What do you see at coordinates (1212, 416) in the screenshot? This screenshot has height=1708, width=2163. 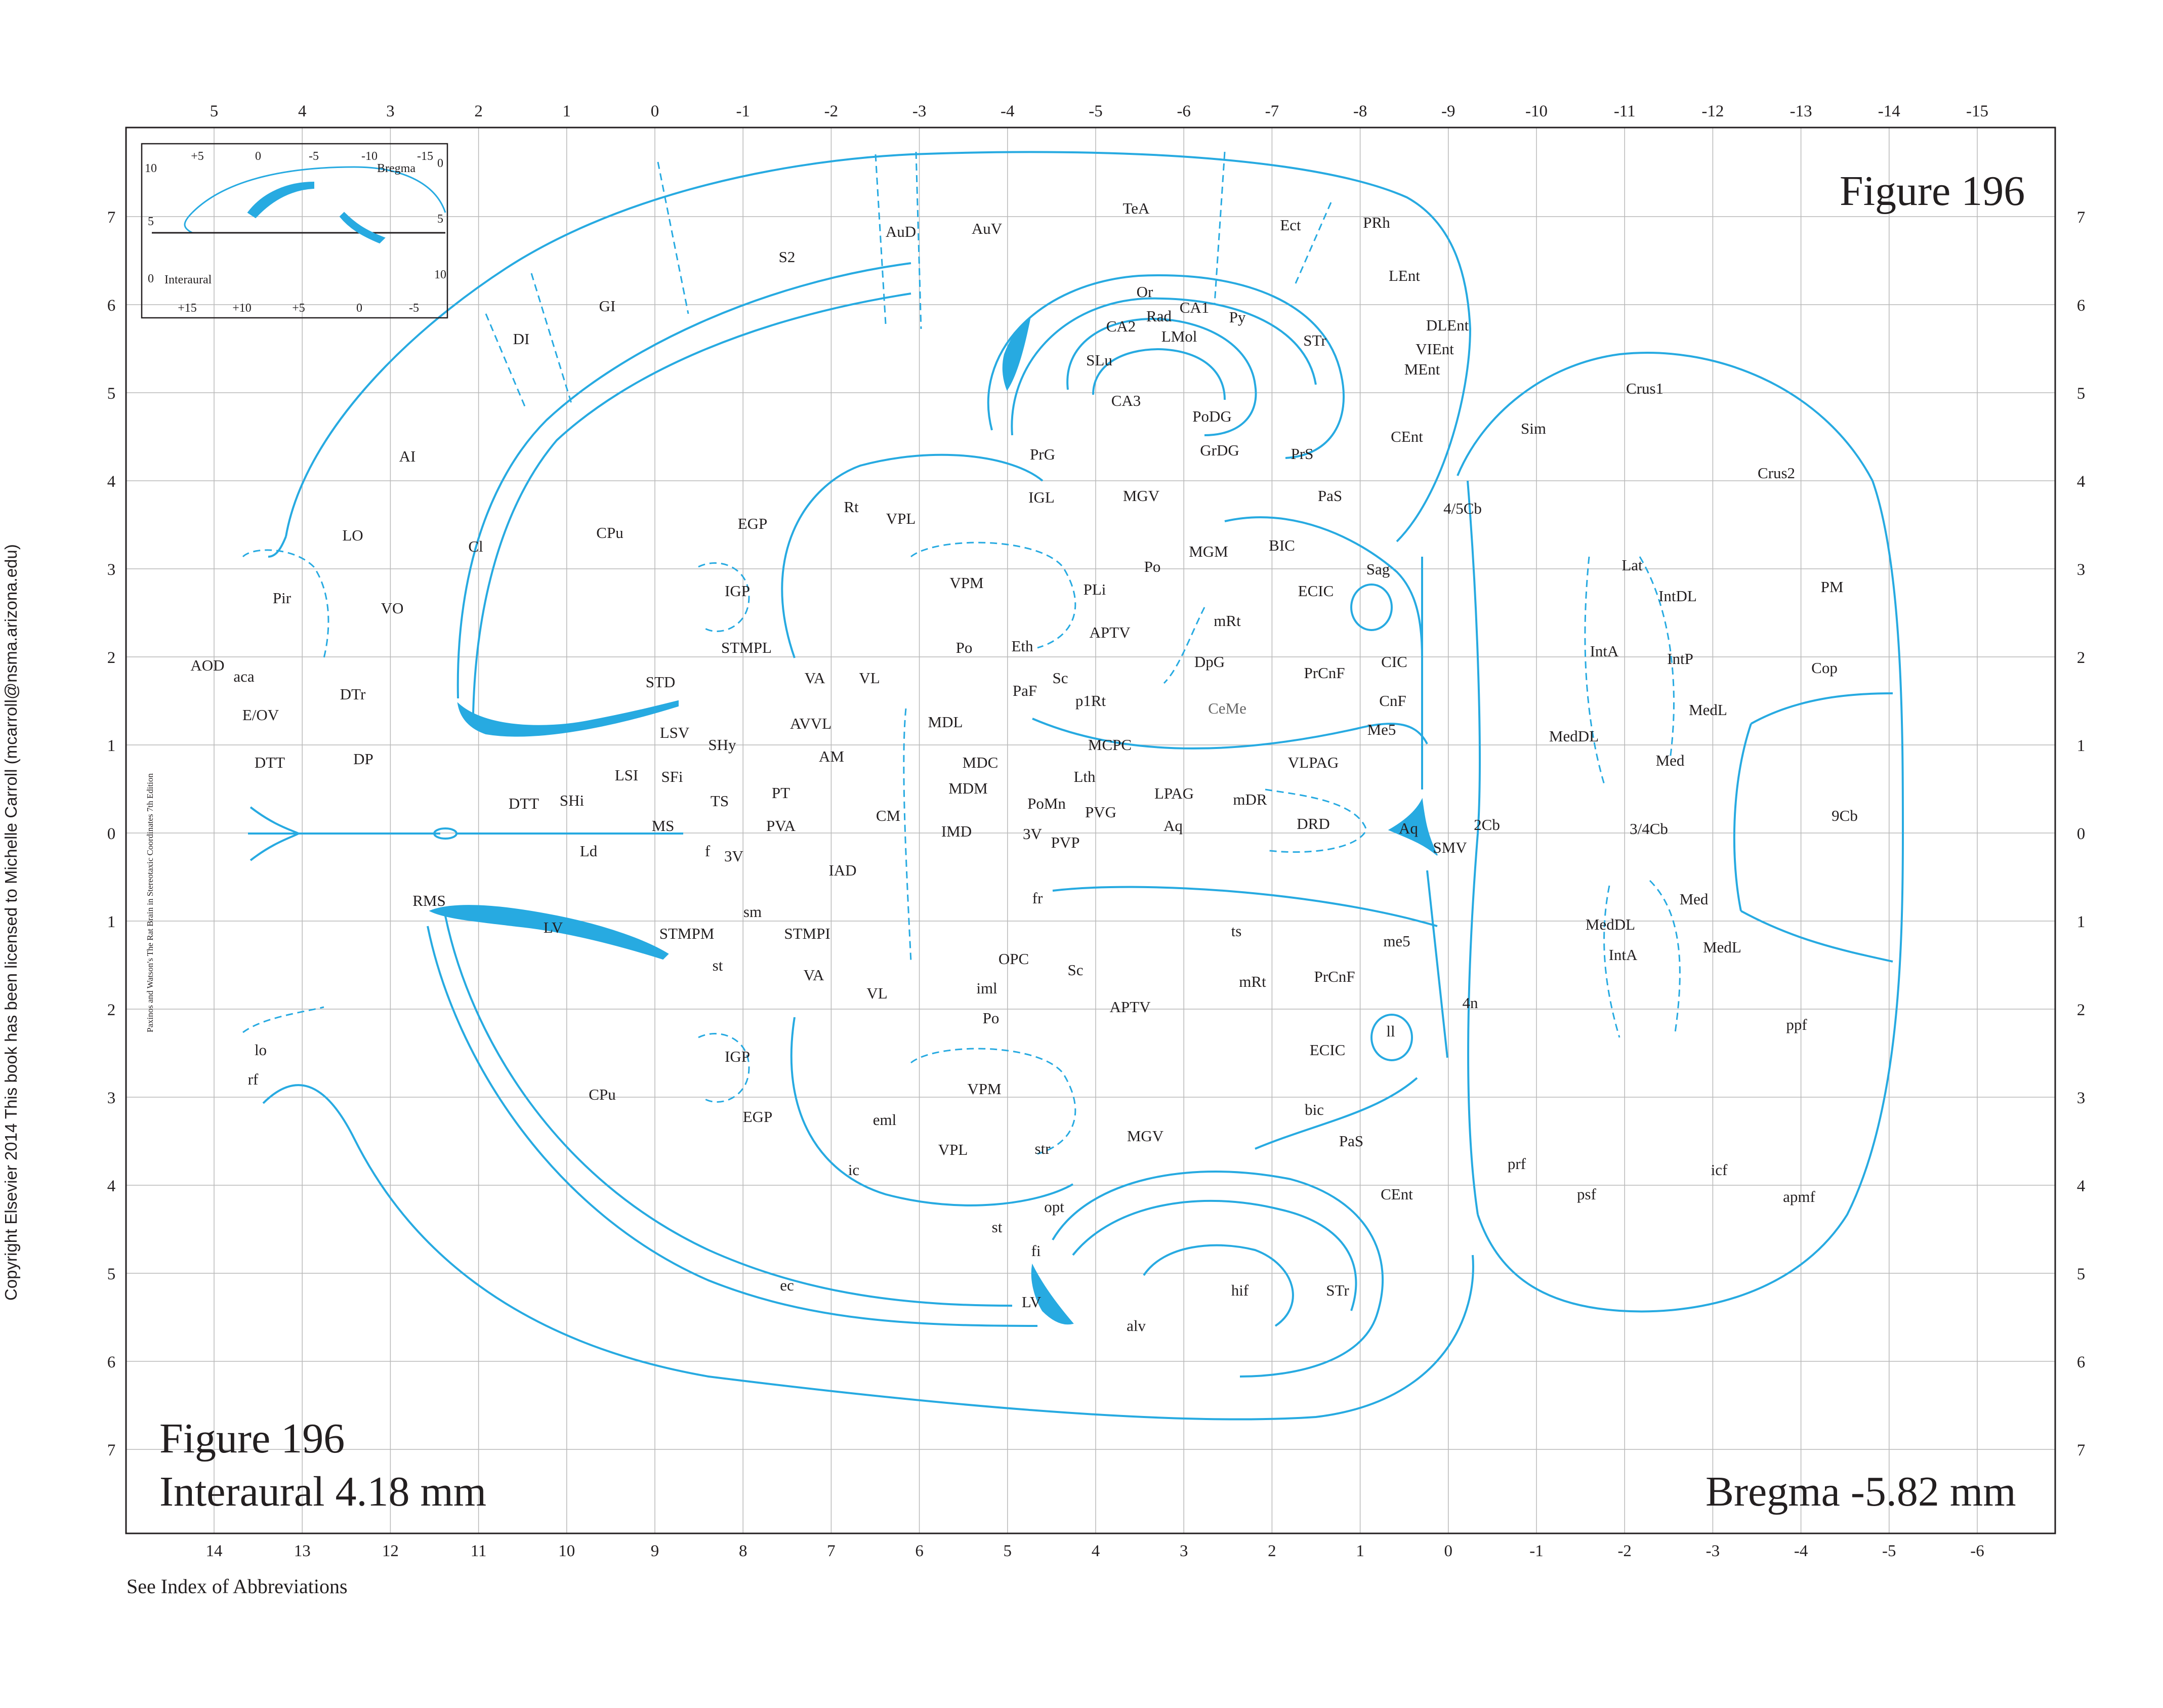 I see `region-label-podg: PoDG` at bounding box center [1212, 416].